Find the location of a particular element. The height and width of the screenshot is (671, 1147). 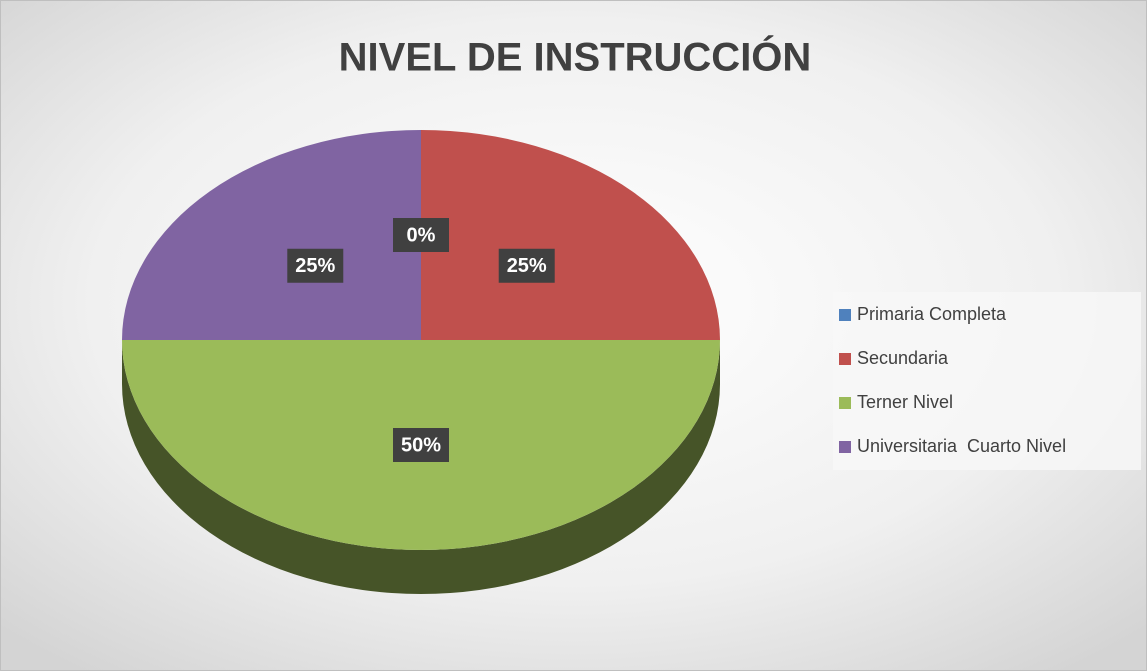

data-label: 50% is located at coordinates (421, 445).